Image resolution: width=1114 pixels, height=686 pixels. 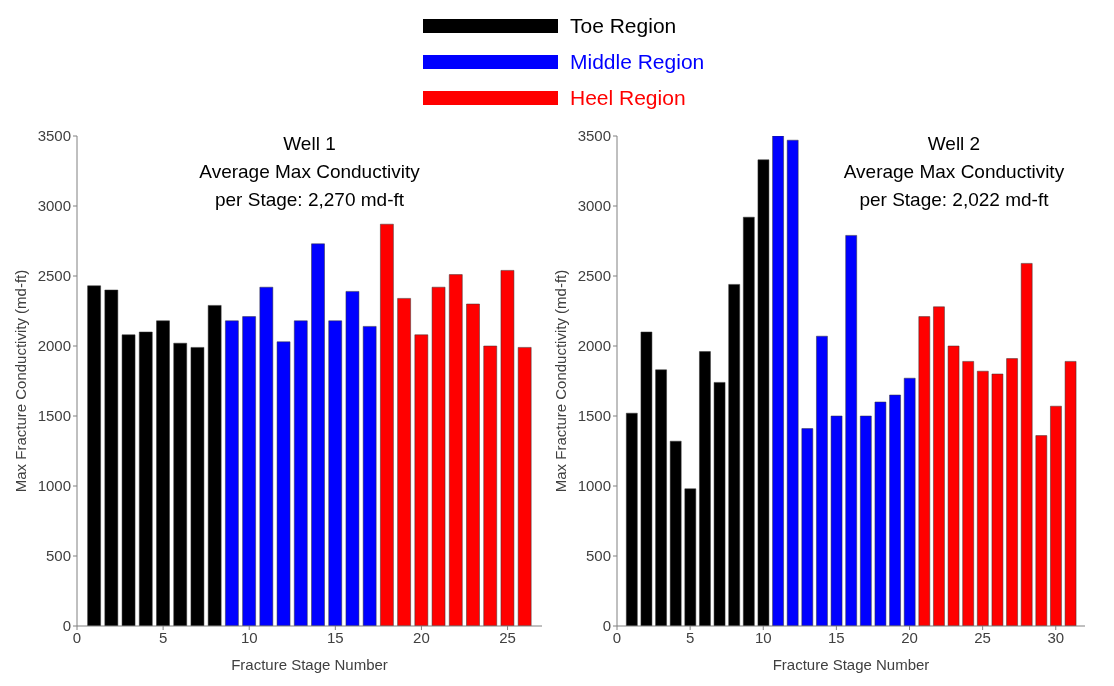 I want to click on text: Heel Region, so click(x=628, y=98).